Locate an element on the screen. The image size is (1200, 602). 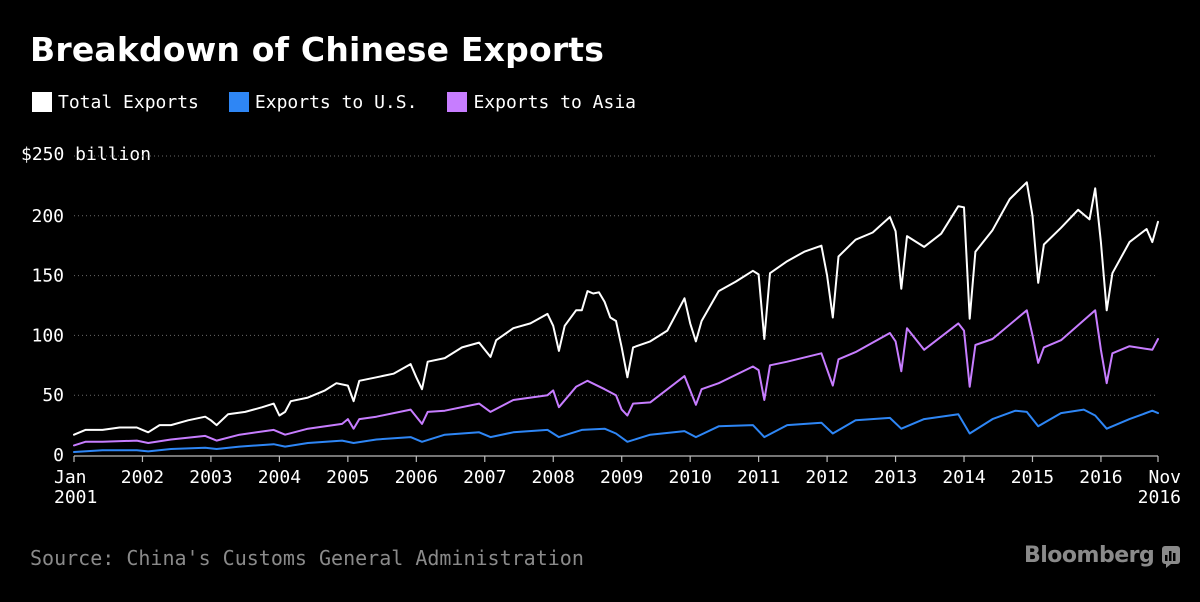
x-tick-label2-16: 2016 is located at coordinates (1159, 497).